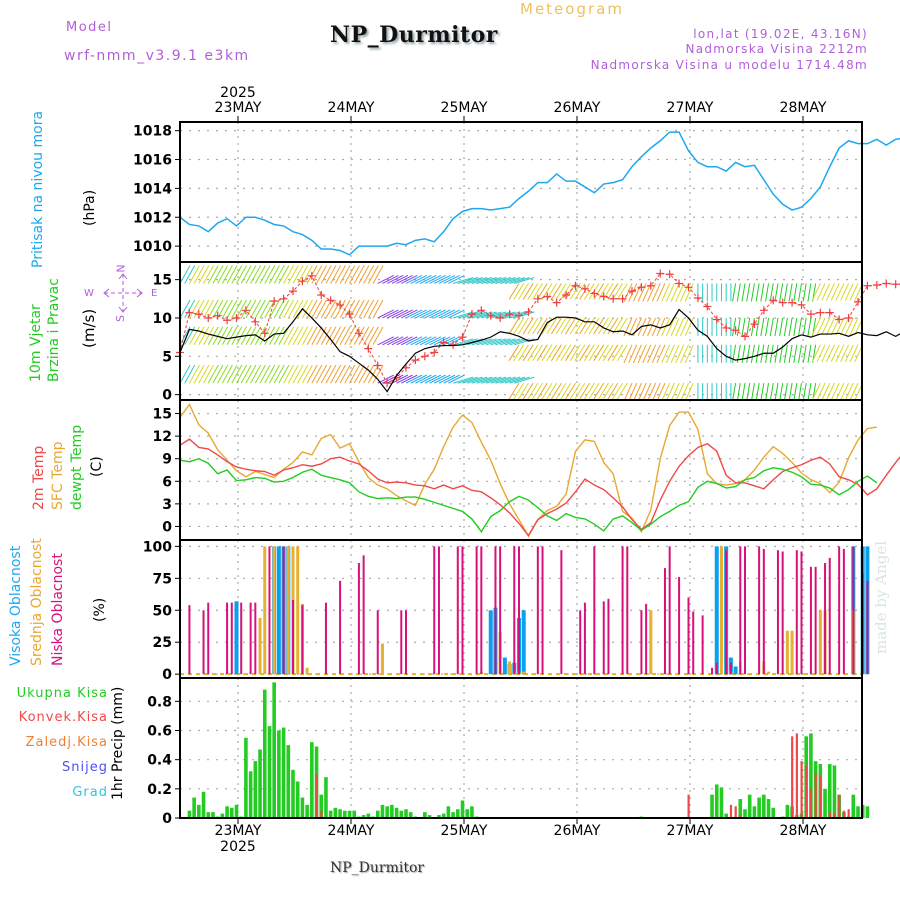 This screenshot has height=900, width=900. What do you see at coordinates (89, 27) in the screenshot?
I see `model-label: Model` at bounding box center [89, 27].